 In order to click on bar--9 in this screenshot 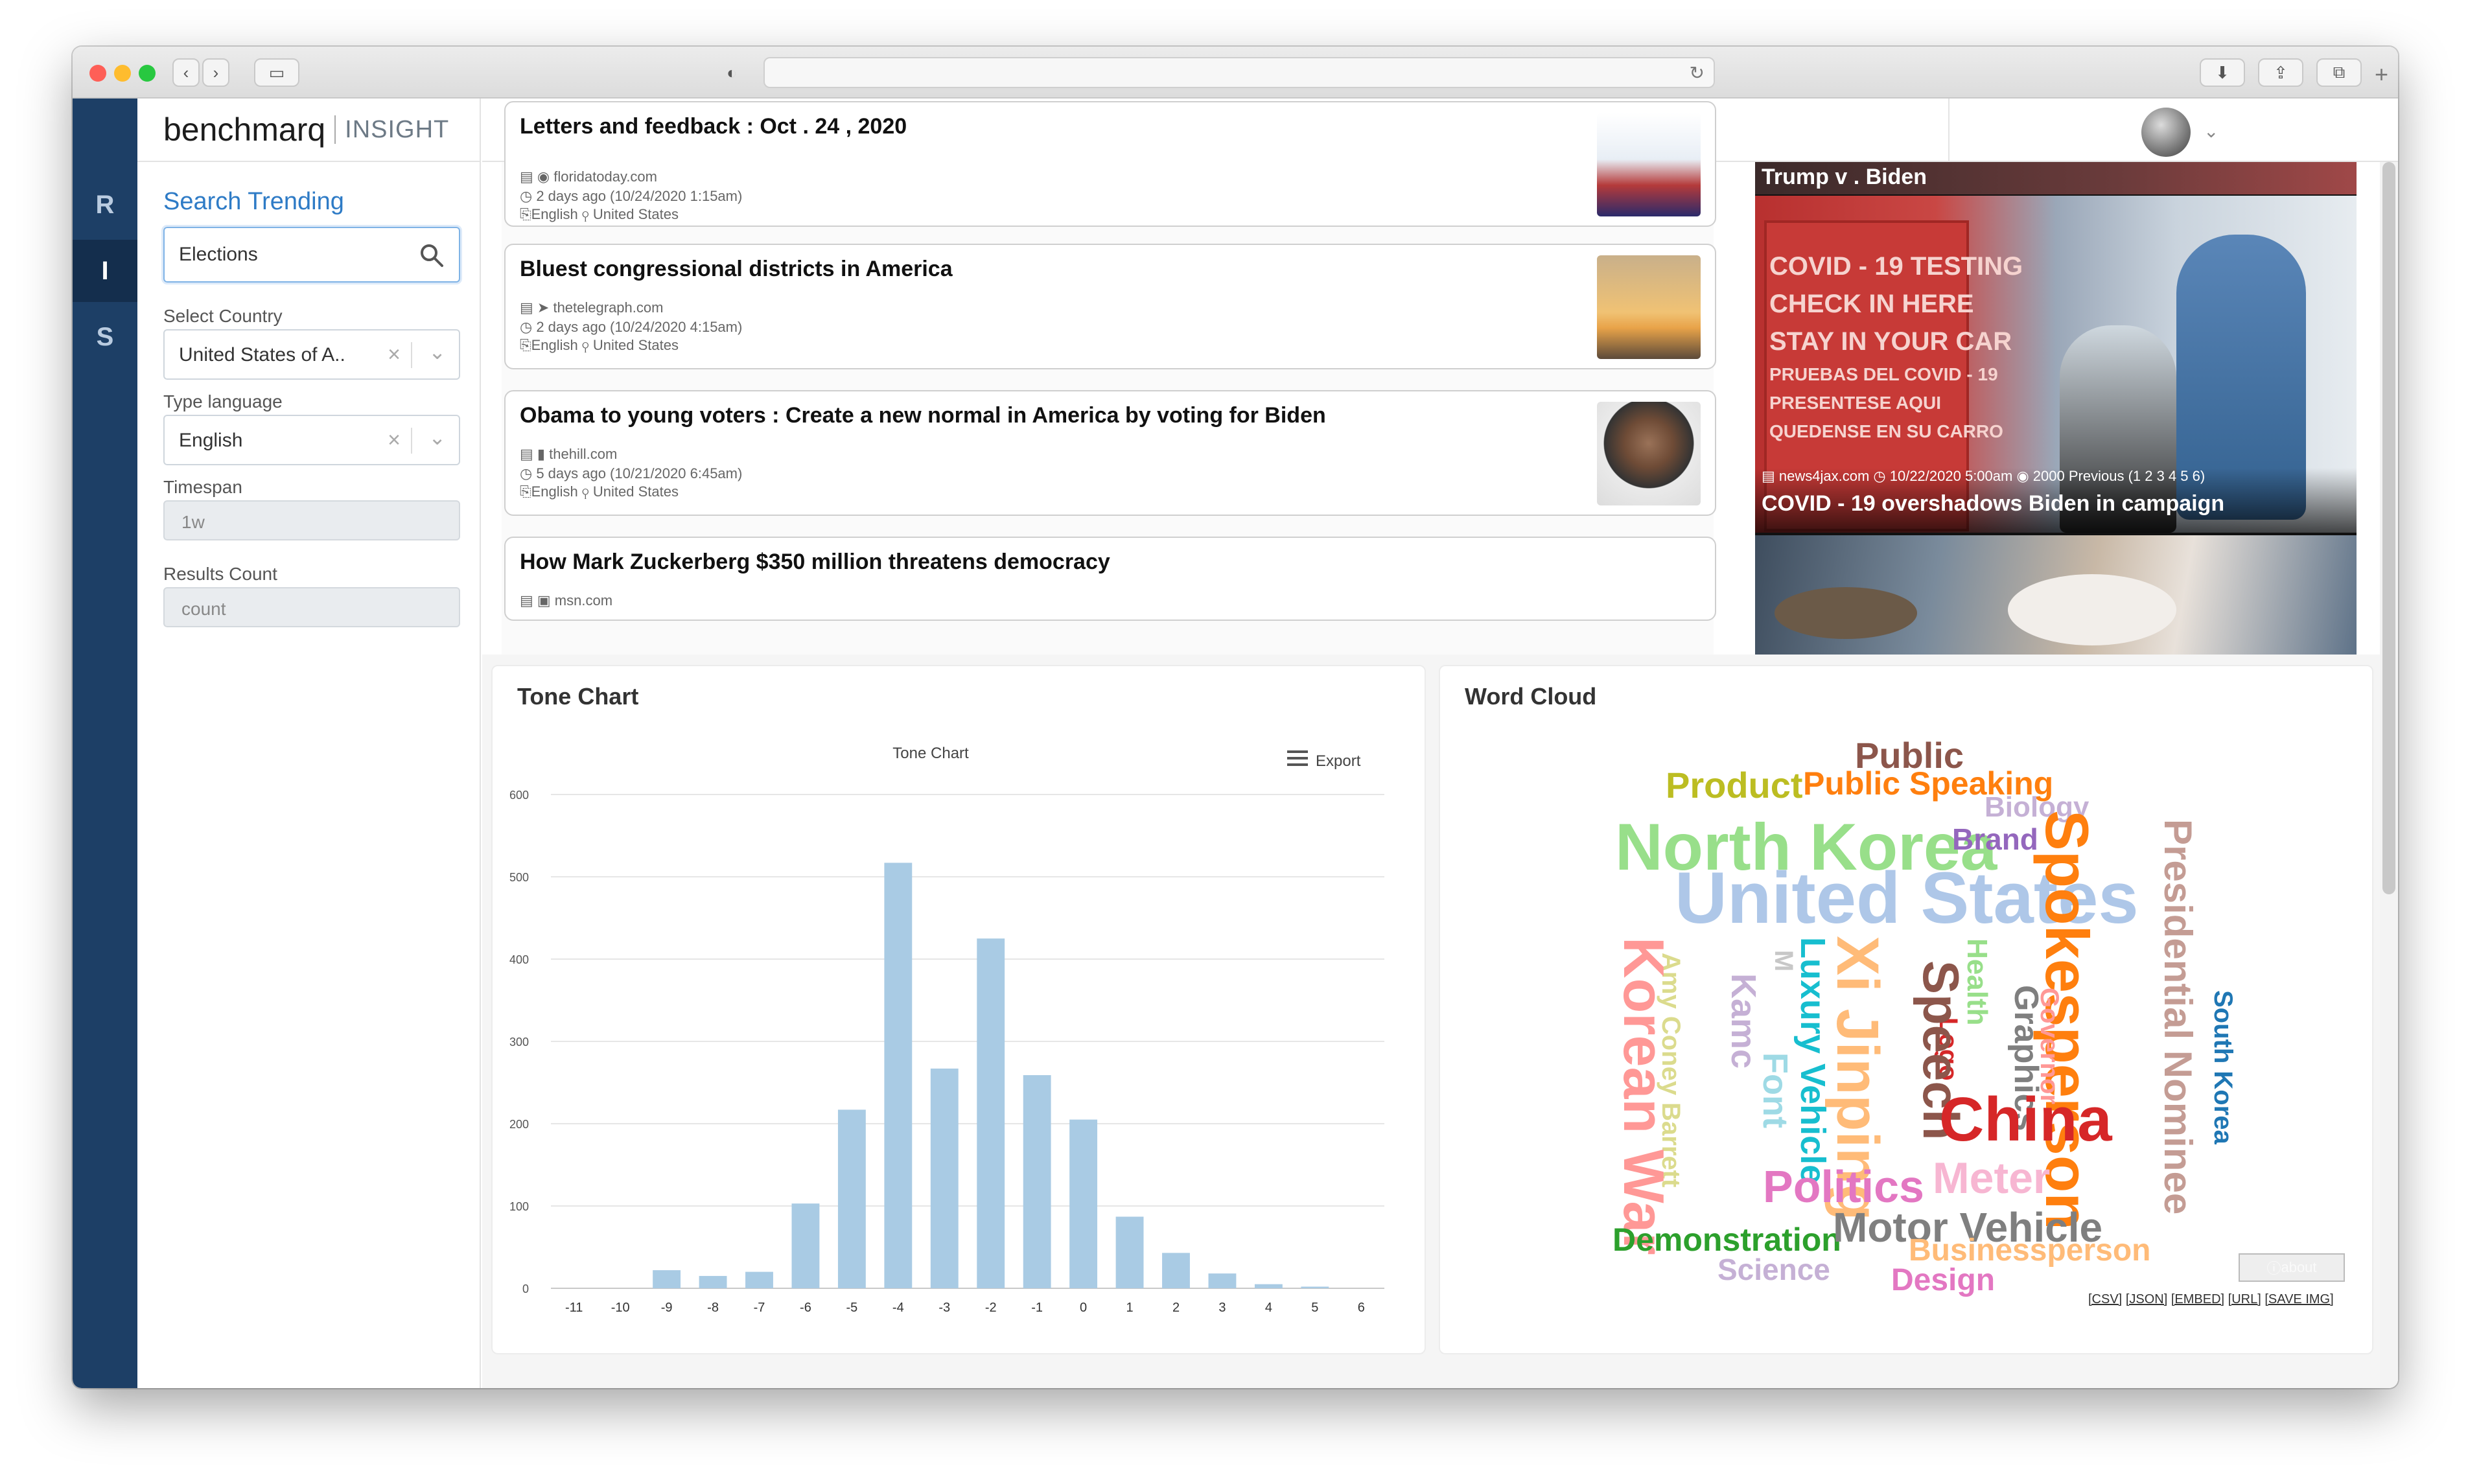, I will do `click(667, 1279)`.